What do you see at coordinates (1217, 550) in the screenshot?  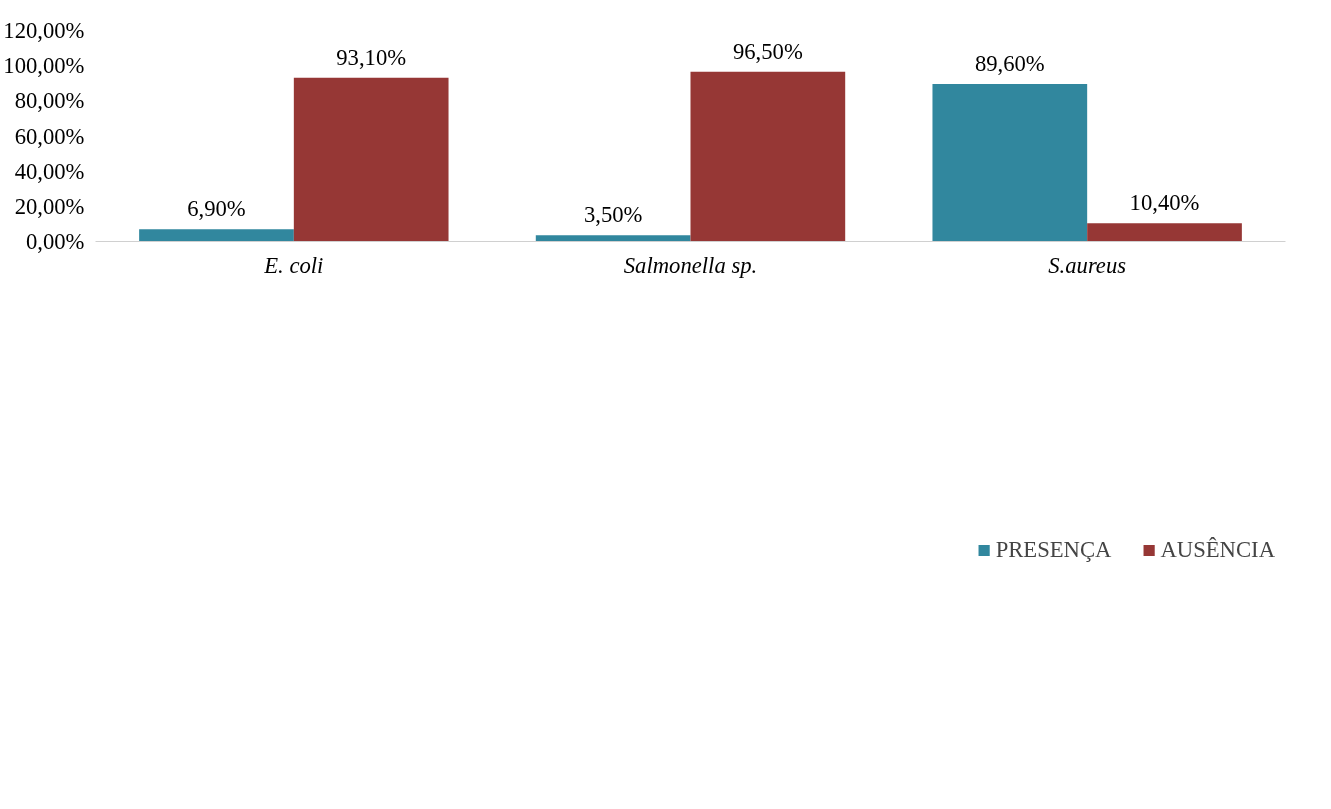 I see `legend-label: AUSÊNCIA` at bounding box center [1217, 550].